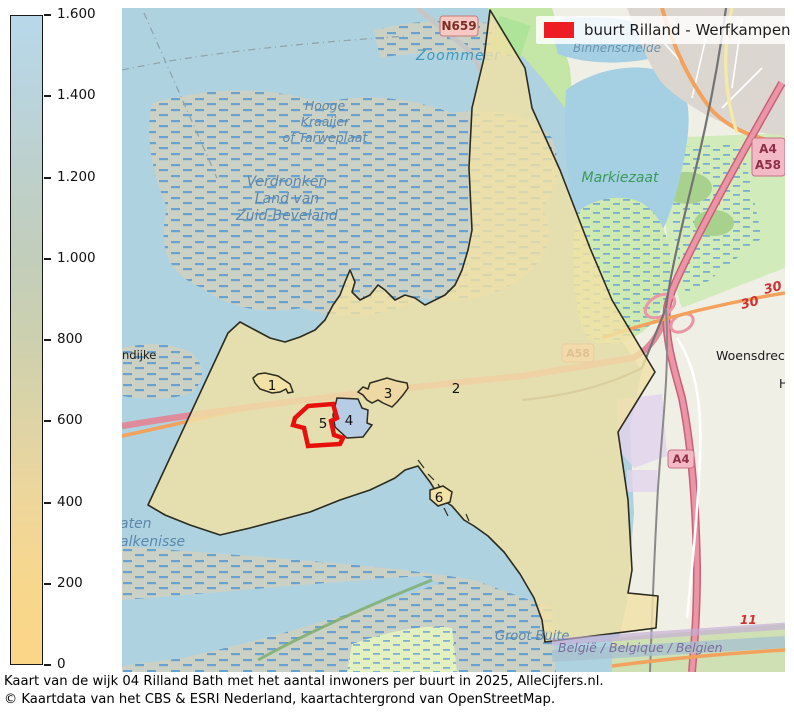  What do you see at coordinates (137, 524) in the screenshot?
I see `water-label-platen: aten` at bounding box center [137, 524].